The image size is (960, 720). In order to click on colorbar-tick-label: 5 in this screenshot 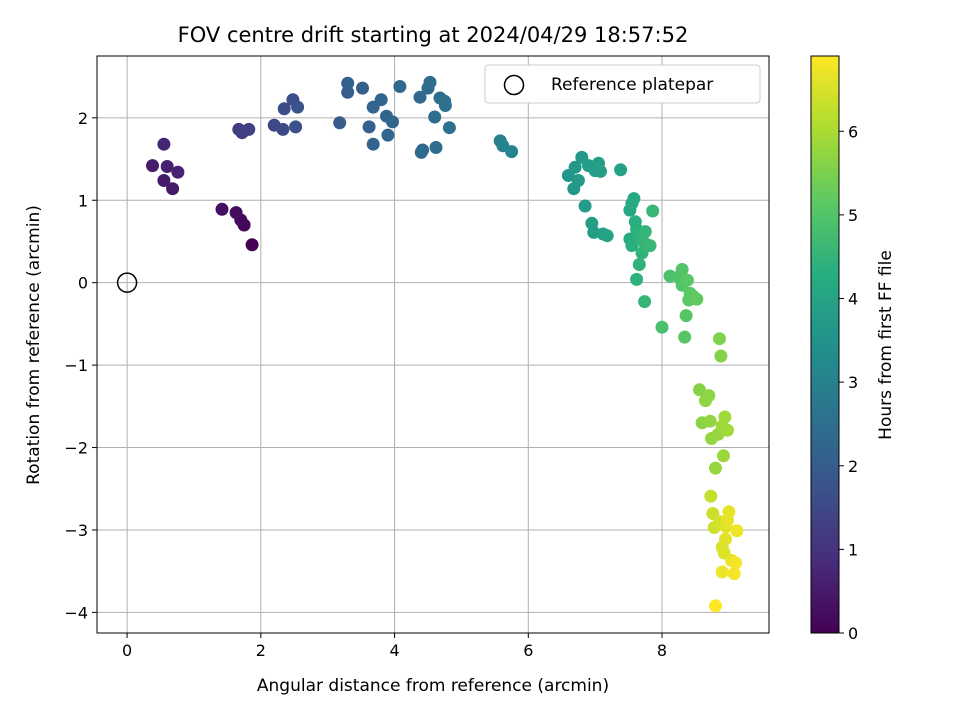, I will do `click(853, 215)`.